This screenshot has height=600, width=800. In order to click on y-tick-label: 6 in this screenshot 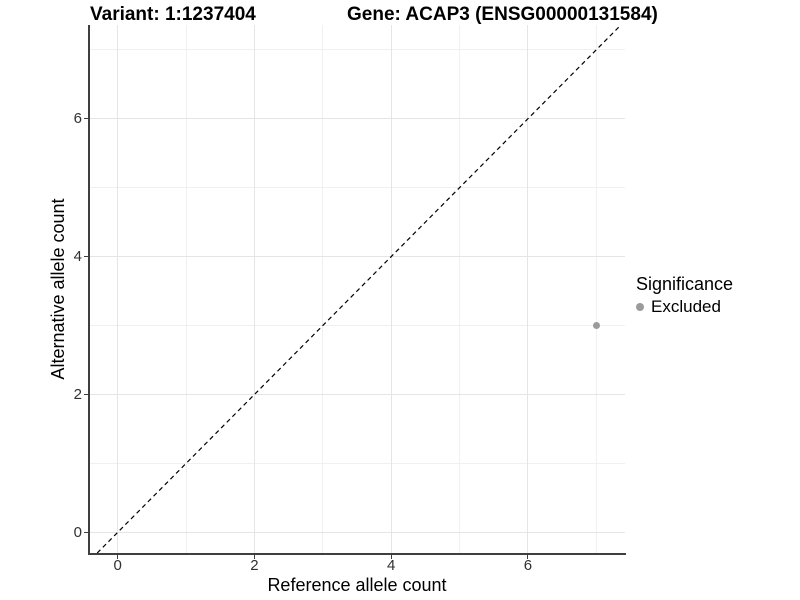, I will do `click(77, 119)`.